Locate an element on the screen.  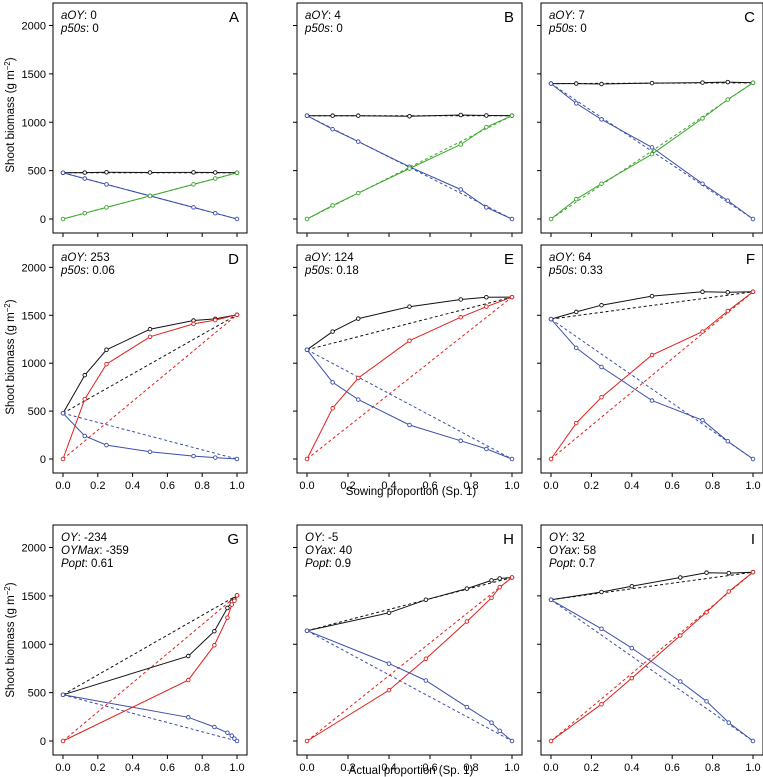
y-axis-title-row3: Shoot biomass (g m−2) is located at coordinates (10, 639).